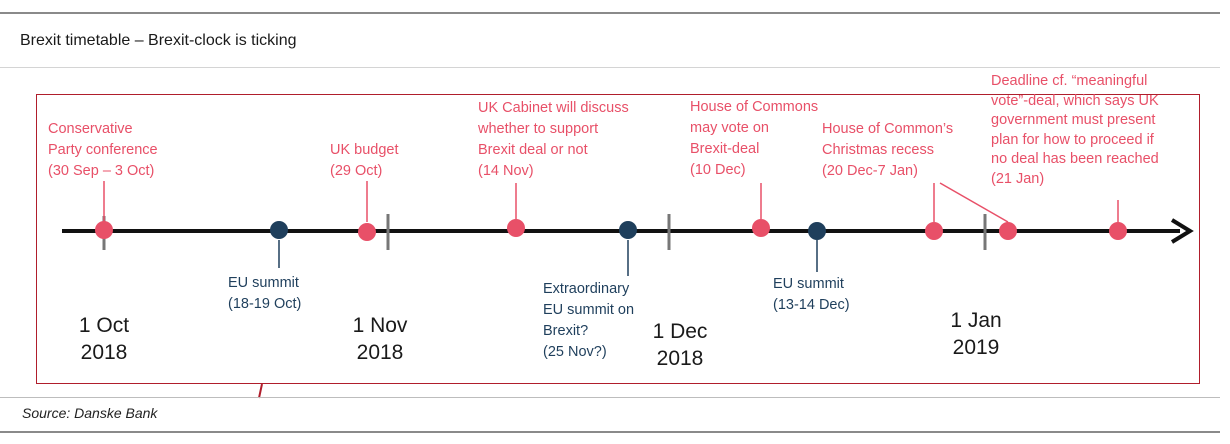 The image size is (1230, 444). What do you see at coordinates (1075, 100) in the screenshot?
I see `event-text-line: vote”-deal, which says UK` at bounding box center [1075, 100].